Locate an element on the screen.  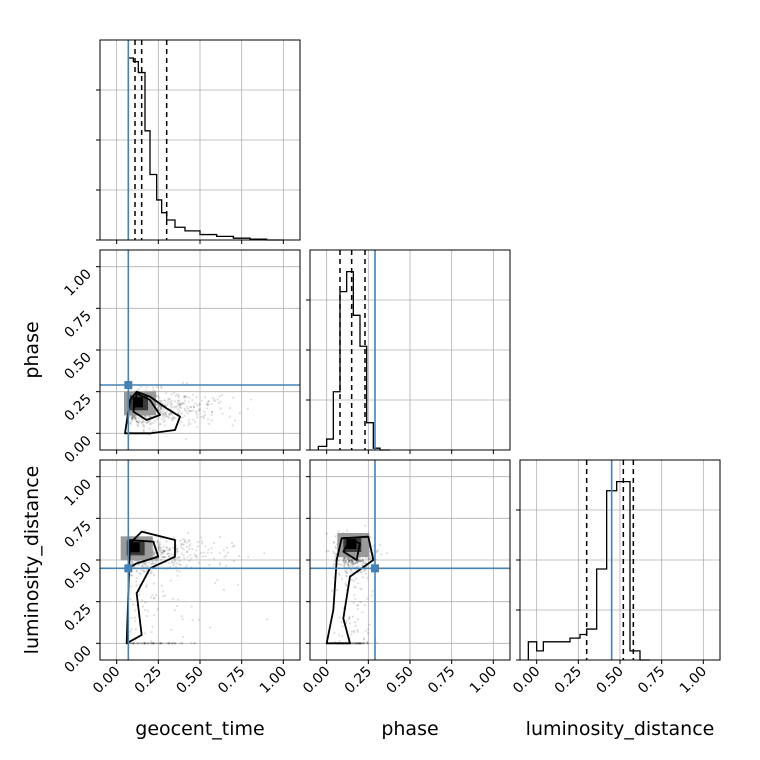
y-tick-label-p1-1: 0.25 is located at coordinates (77, 617).